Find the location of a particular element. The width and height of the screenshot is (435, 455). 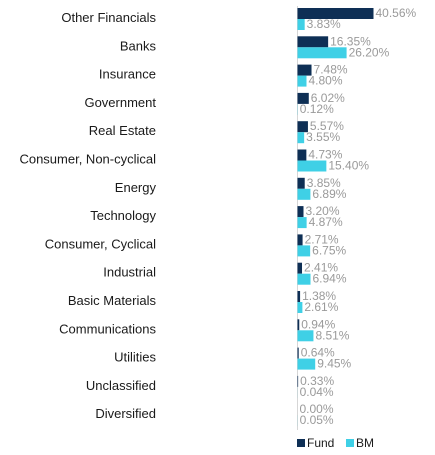

fund-value-label: 40.56% is located at coordinates (396, 13).